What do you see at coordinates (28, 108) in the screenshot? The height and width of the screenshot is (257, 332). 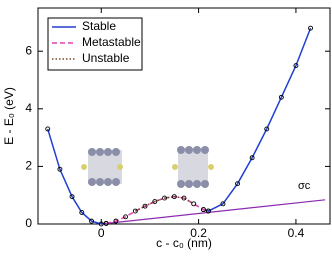 I see `y-tick-label: 4` at bounding box center [28, 108].